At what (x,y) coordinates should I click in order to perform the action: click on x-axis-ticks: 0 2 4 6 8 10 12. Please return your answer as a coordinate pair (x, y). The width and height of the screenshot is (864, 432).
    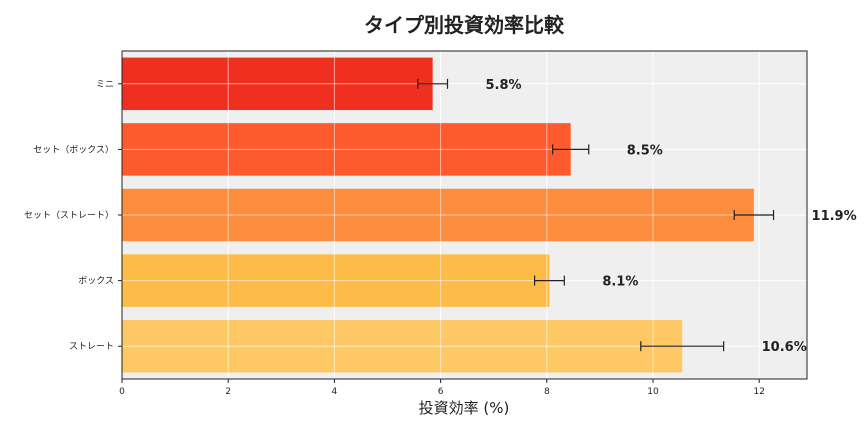
    Looking at the image, I should click on (442, 388).